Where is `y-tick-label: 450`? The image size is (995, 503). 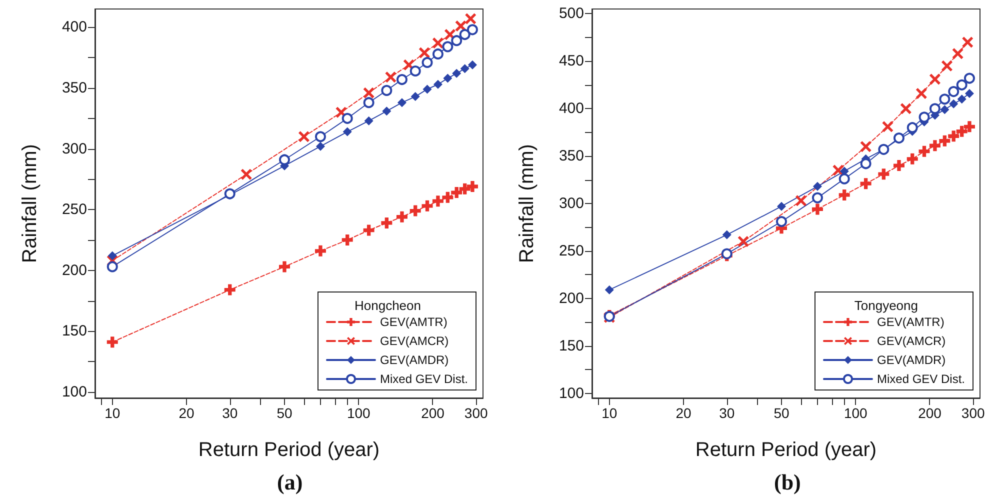
y-tick-label: 450 is located at coordinates (571, 61).